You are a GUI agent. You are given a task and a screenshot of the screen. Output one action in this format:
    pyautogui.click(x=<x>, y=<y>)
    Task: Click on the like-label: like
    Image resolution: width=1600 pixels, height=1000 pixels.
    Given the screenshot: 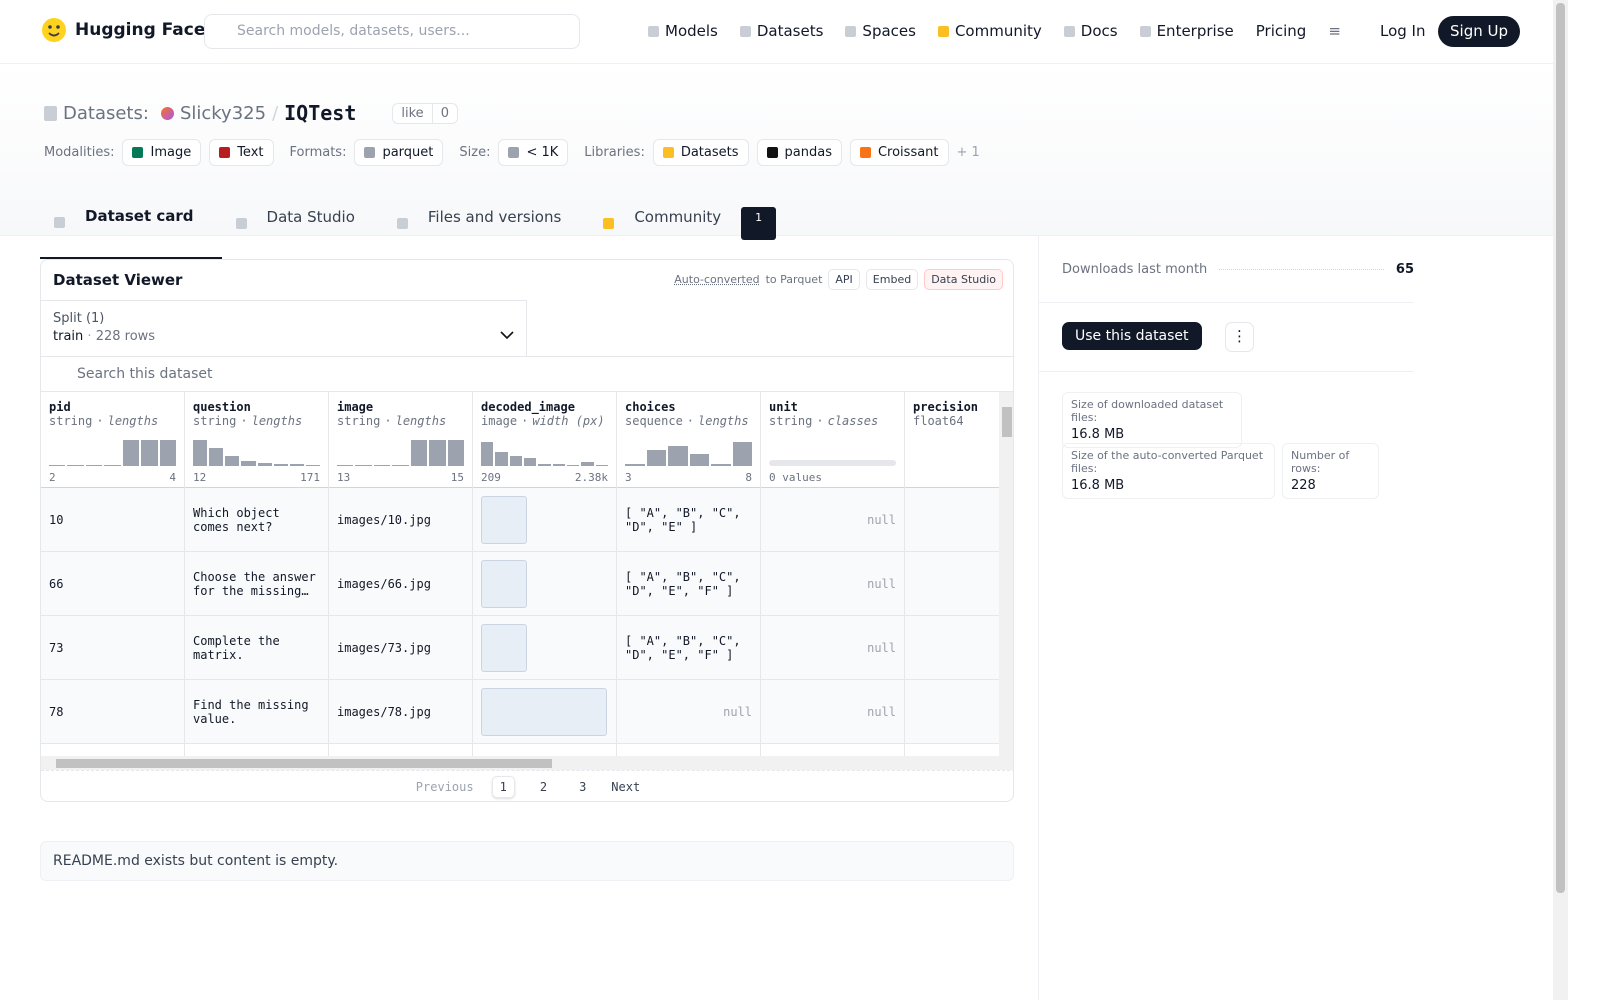 What is the action you would take?
    pyautogui.click(x=412, y=113)
    